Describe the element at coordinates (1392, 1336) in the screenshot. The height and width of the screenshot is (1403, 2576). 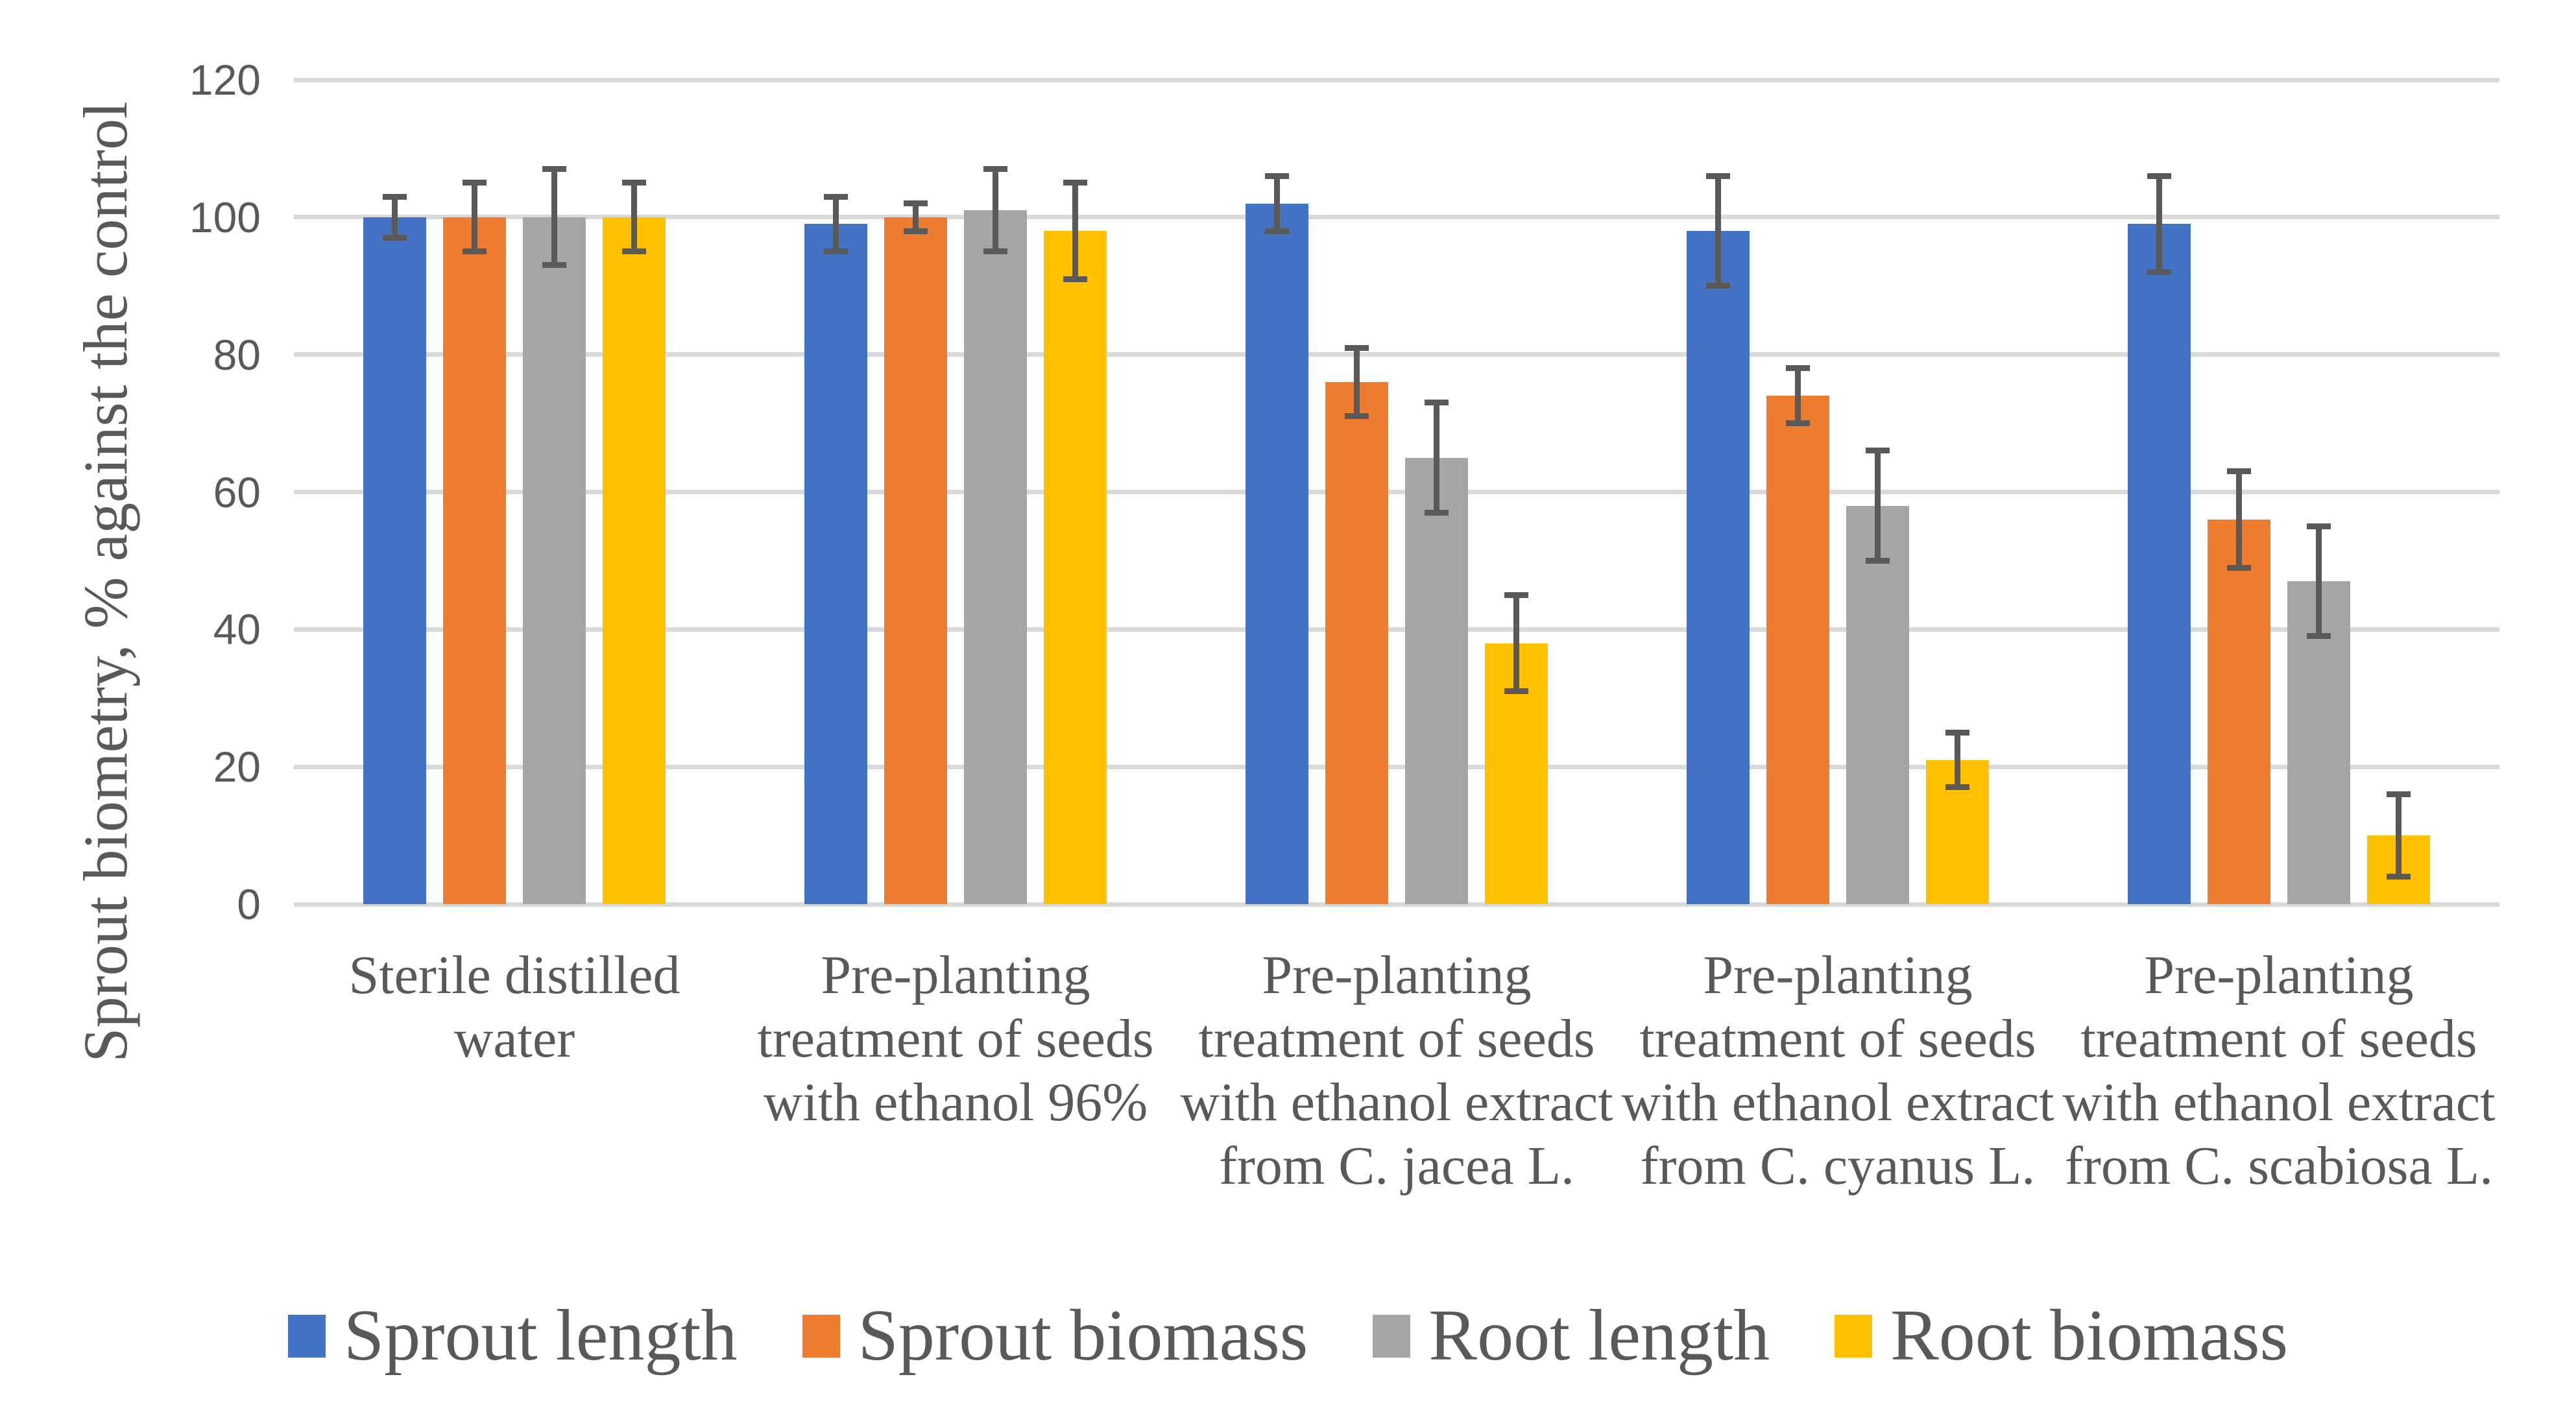
I see `legend-swatch-root-length` at that location.